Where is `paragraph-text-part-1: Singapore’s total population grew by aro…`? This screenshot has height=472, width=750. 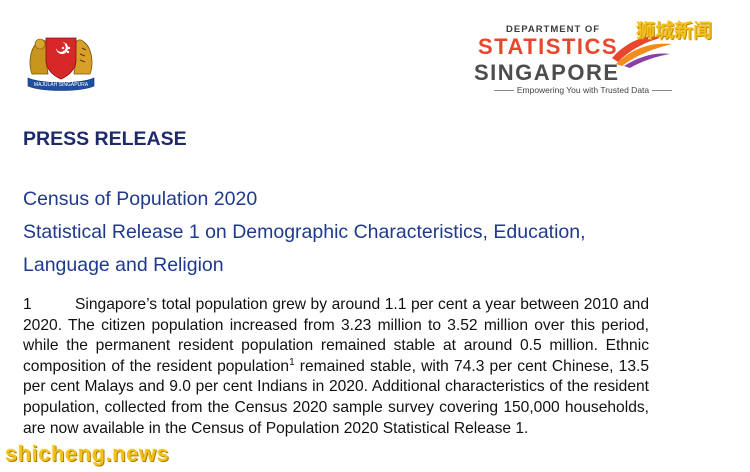 paragraph-text-part-1: Singapore’s total population grew by aro… is located at coordinates (336, 335).